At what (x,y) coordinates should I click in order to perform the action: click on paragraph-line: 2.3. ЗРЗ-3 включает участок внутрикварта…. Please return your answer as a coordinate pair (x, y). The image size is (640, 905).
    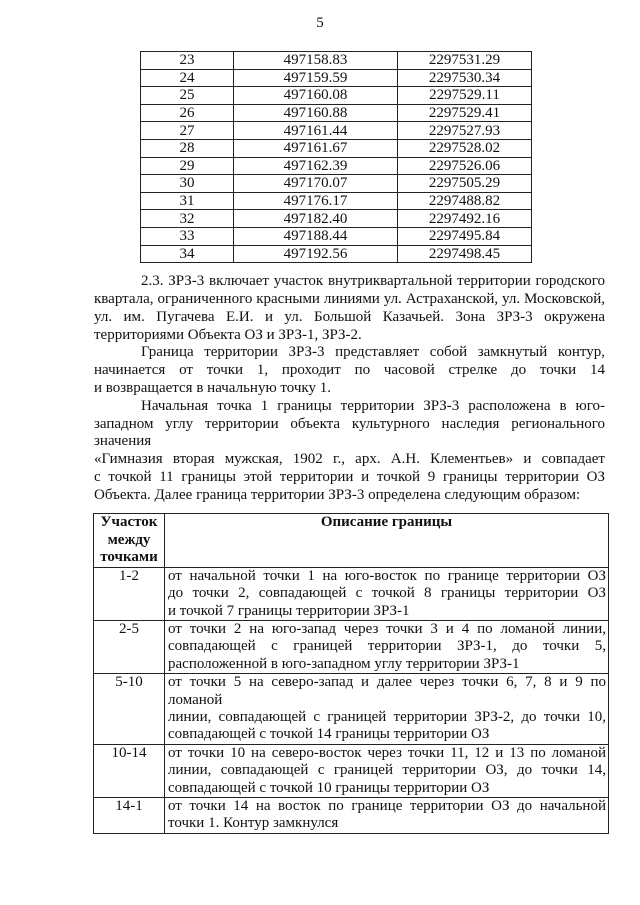
    Looking at the image, I should click on (373, 281).